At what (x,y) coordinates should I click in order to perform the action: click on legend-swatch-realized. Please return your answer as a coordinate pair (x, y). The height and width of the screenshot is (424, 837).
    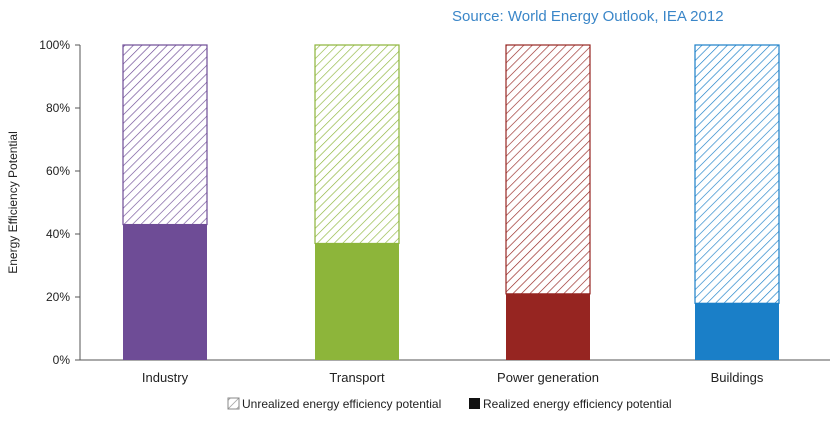
    Looking at the image, I should click on (474, 403).